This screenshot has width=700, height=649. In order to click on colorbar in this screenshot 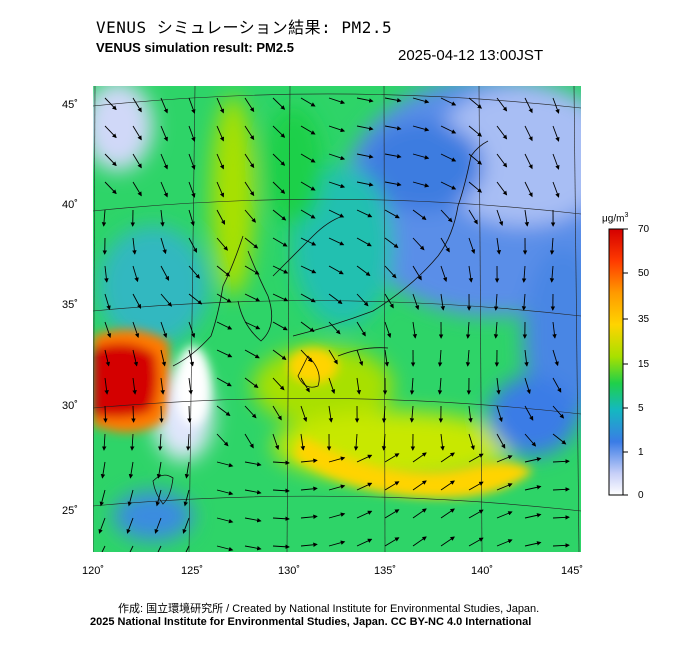, I will do `click(618, 362)`.